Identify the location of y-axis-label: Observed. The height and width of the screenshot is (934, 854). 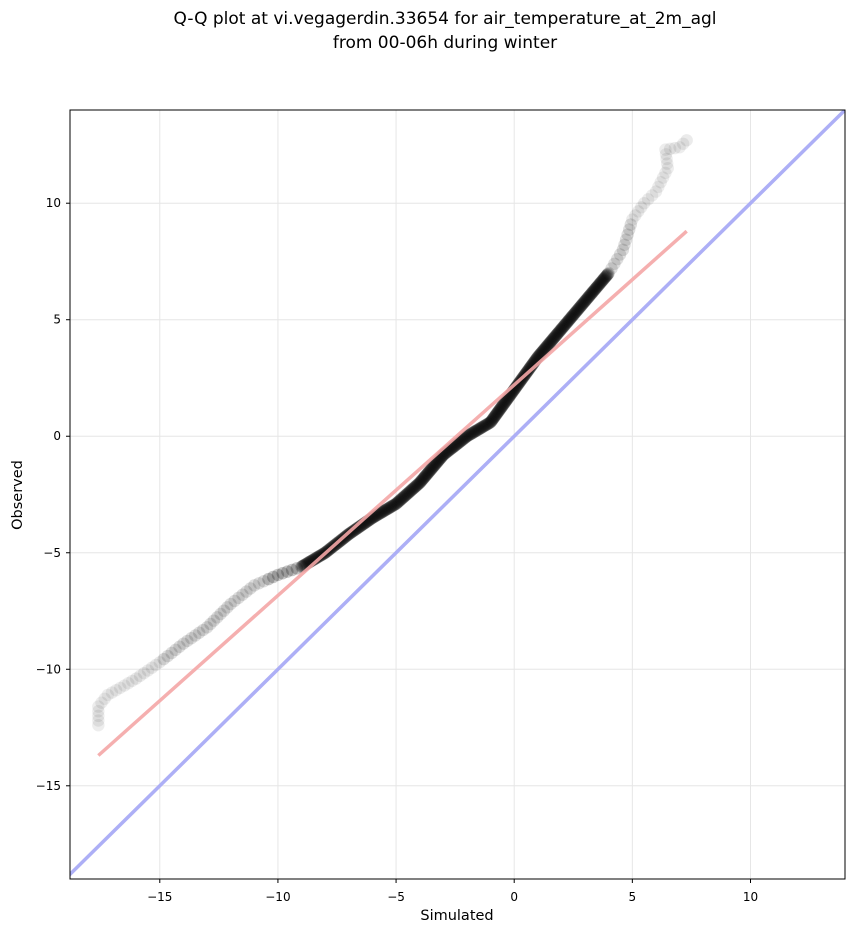
(18, 495).